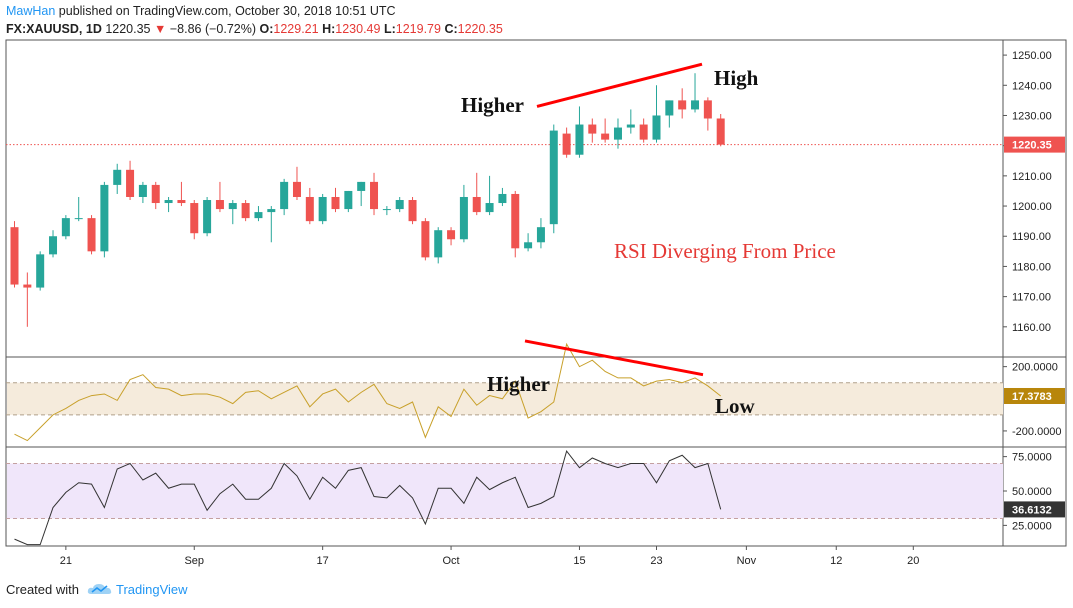  Describe the element at coordinates (1032, 207) in the screenshot. I see `price-tick-label: 1200.00` at that location.